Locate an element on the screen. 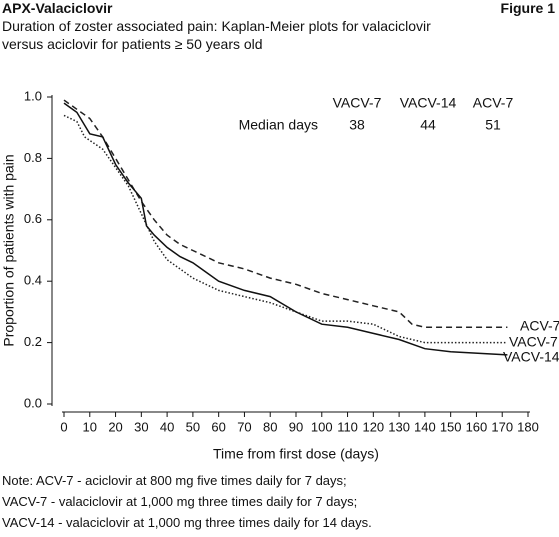 This screenshot has width=559, height=537. x-axis-label: Time from first dose (days) is located at coordinates (296, 454).